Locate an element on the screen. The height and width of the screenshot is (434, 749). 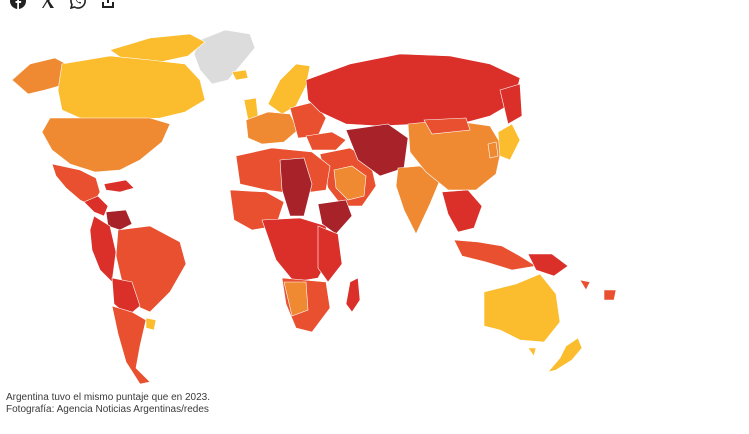
region-russia-east is located at coordinates (511, 104).